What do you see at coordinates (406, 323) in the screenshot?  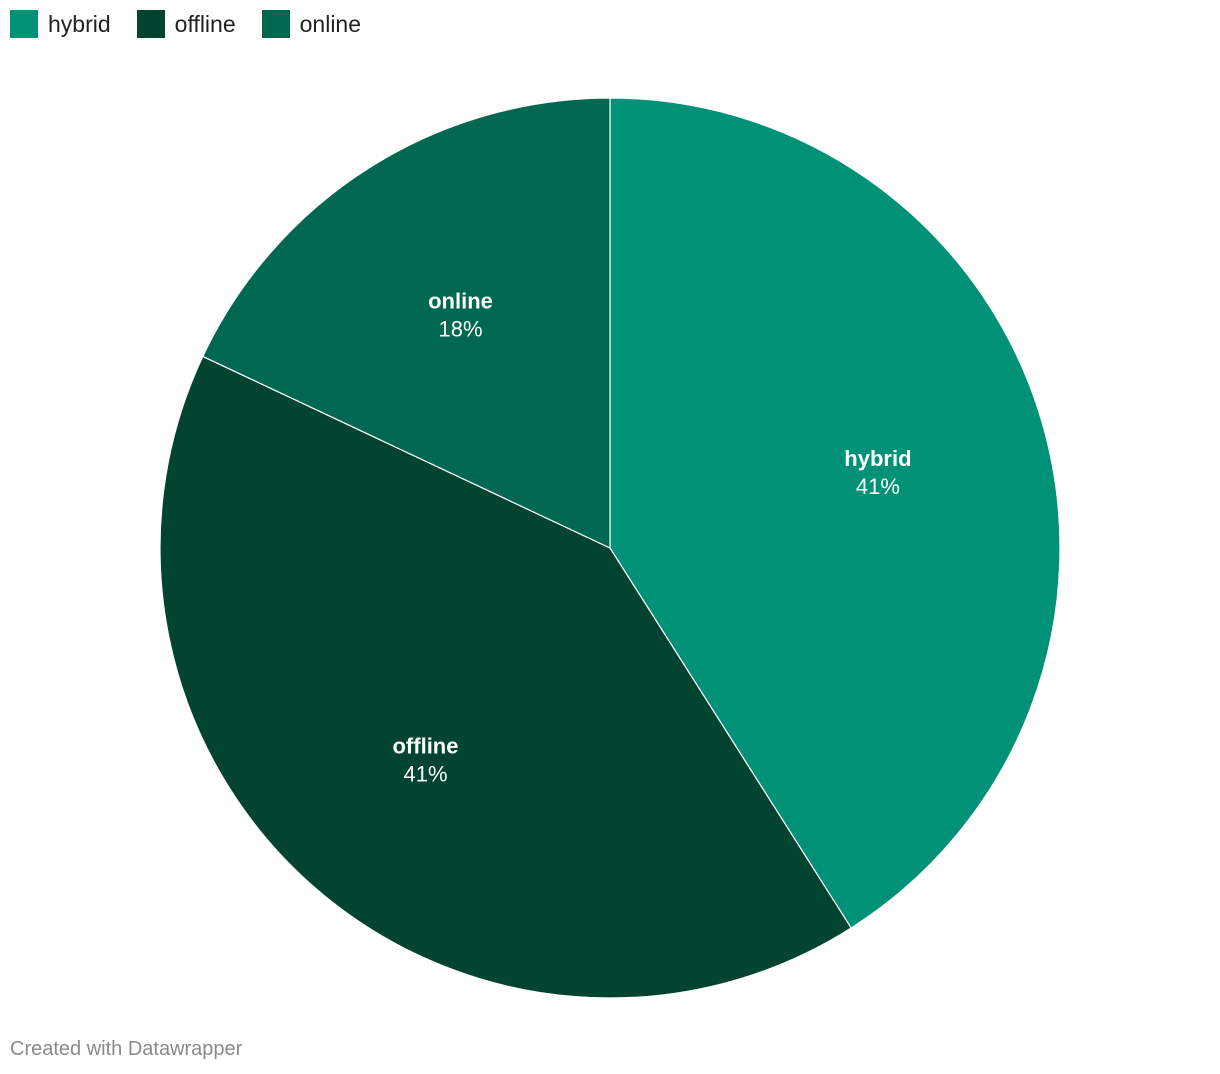 I see `pie-slice-online` at bounding box center [406, 323].